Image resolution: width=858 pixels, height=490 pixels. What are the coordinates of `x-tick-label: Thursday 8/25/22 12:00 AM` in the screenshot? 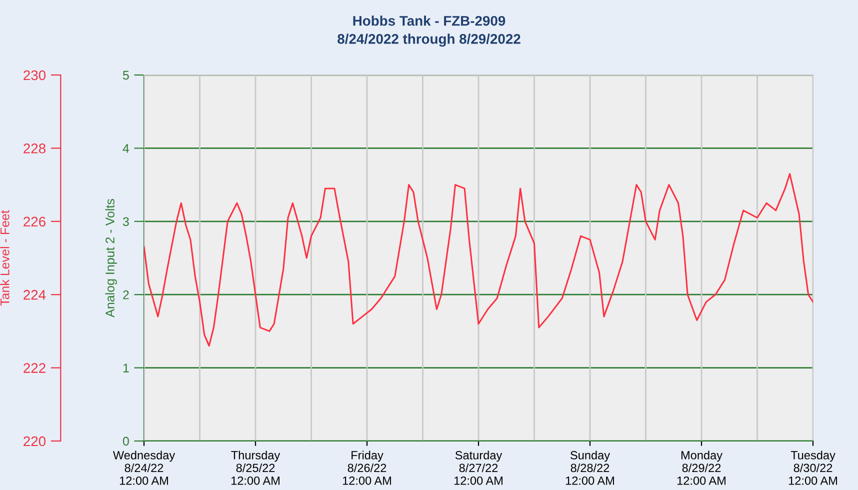 It's located at (255, 467).